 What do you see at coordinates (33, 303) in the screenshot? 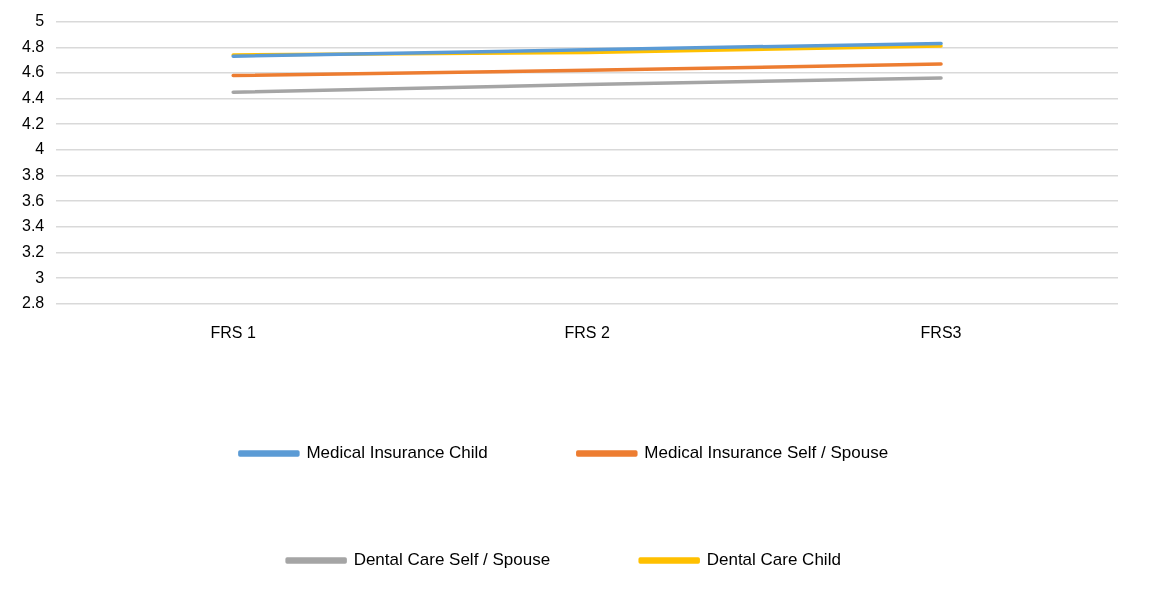
I see `y-tick-label: 2.8` at bounding box center [33, 303].